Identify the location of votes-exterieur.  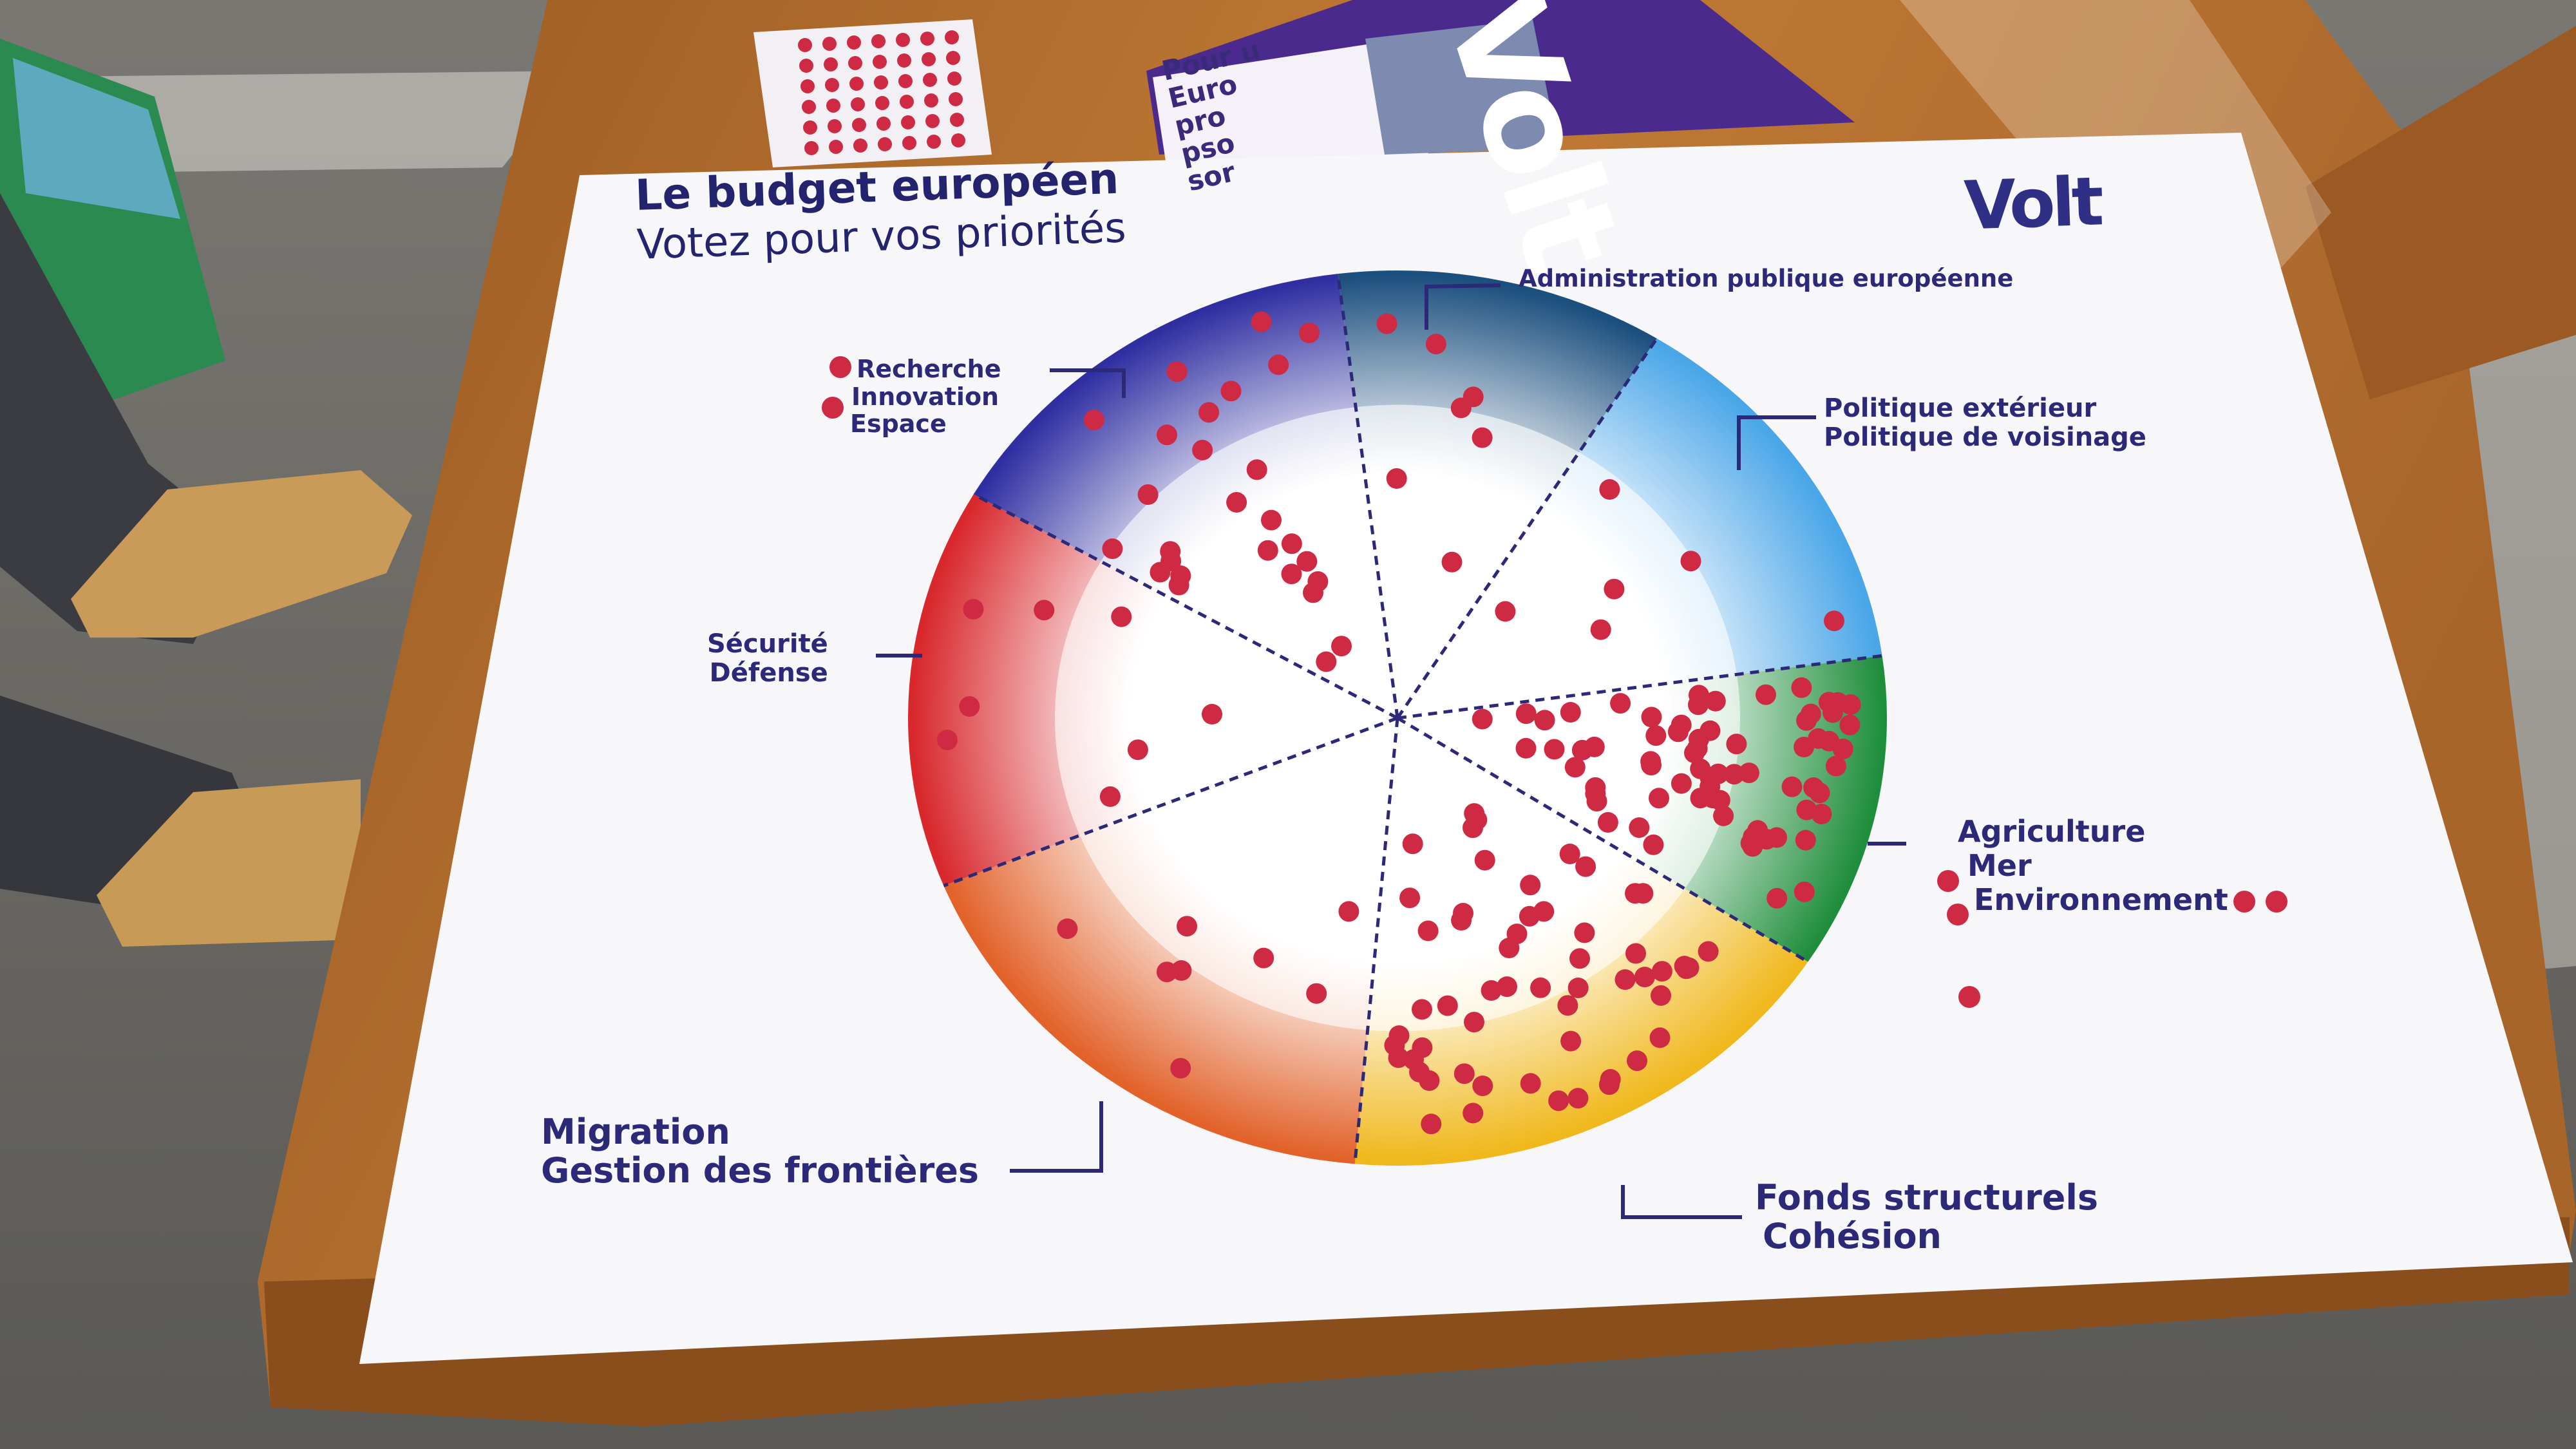
(1669, 559).